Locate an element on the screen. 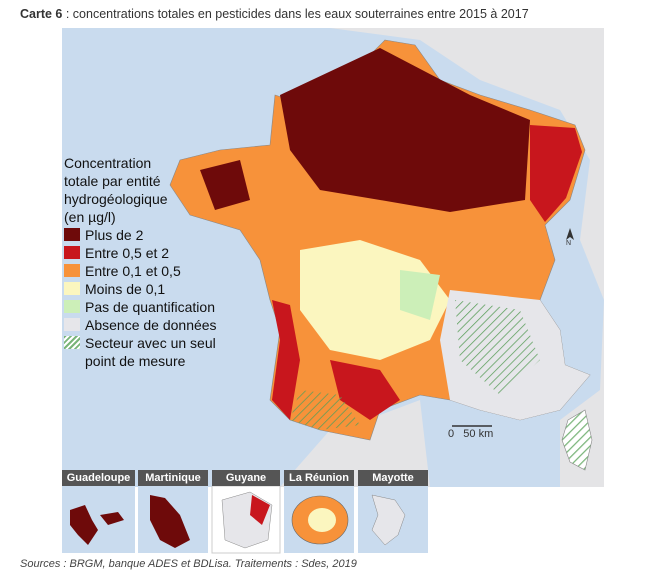  legend-item: Absence de données is located at coordinates (154, 325).